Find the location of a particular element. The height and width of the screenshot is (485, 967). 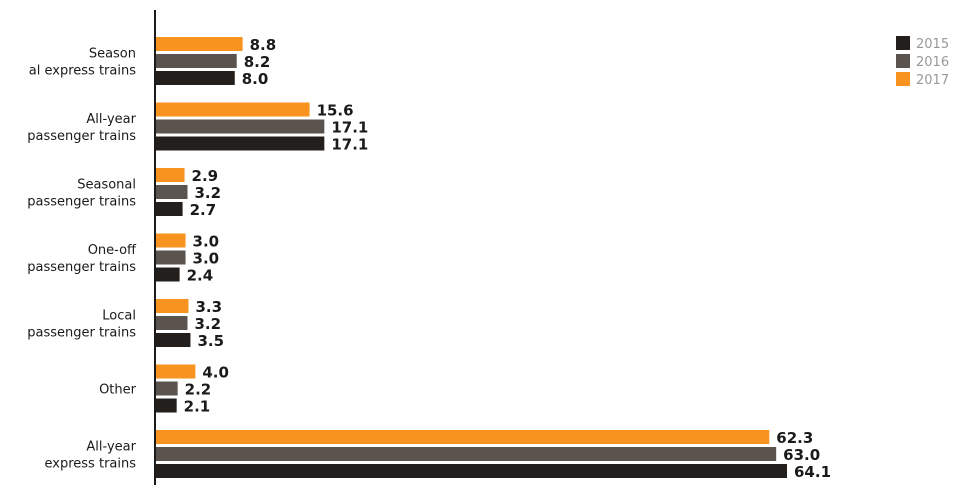

category-label-4-line-0: Local is located at coordinates (119, 316).